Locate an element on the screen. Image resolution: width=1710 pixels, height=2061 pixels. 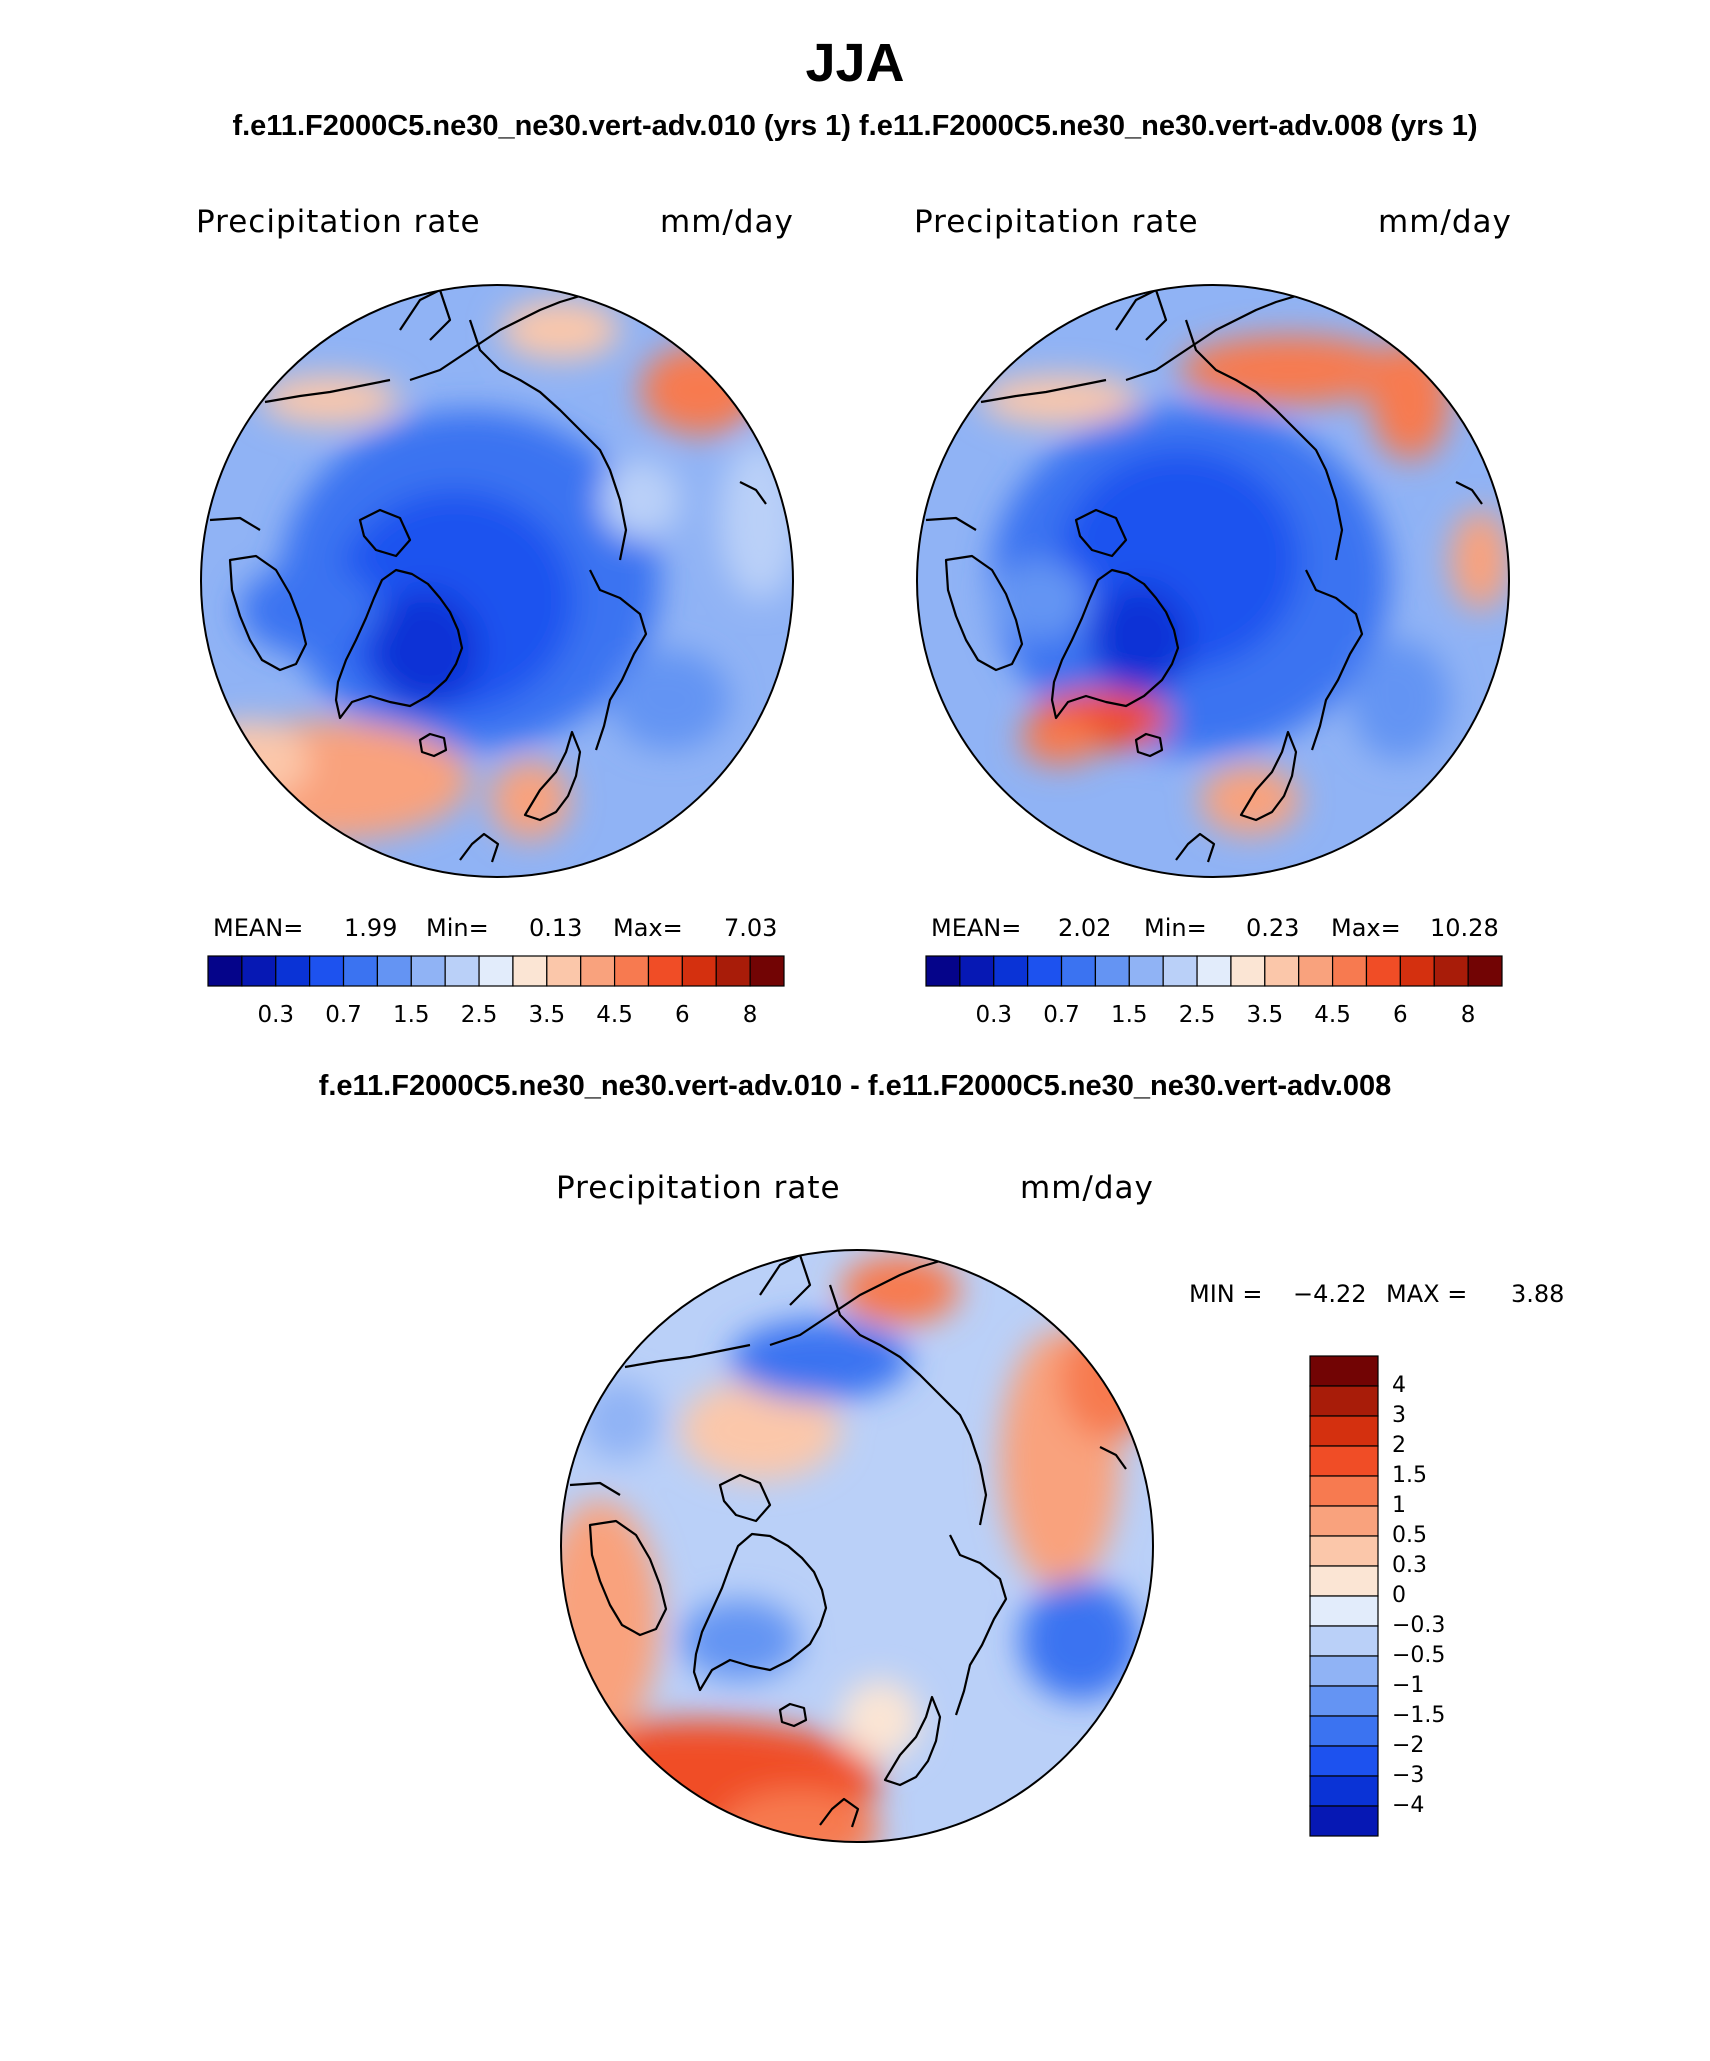
colorbar-tick-label: 0 is located at coordinates (1399, 1595).